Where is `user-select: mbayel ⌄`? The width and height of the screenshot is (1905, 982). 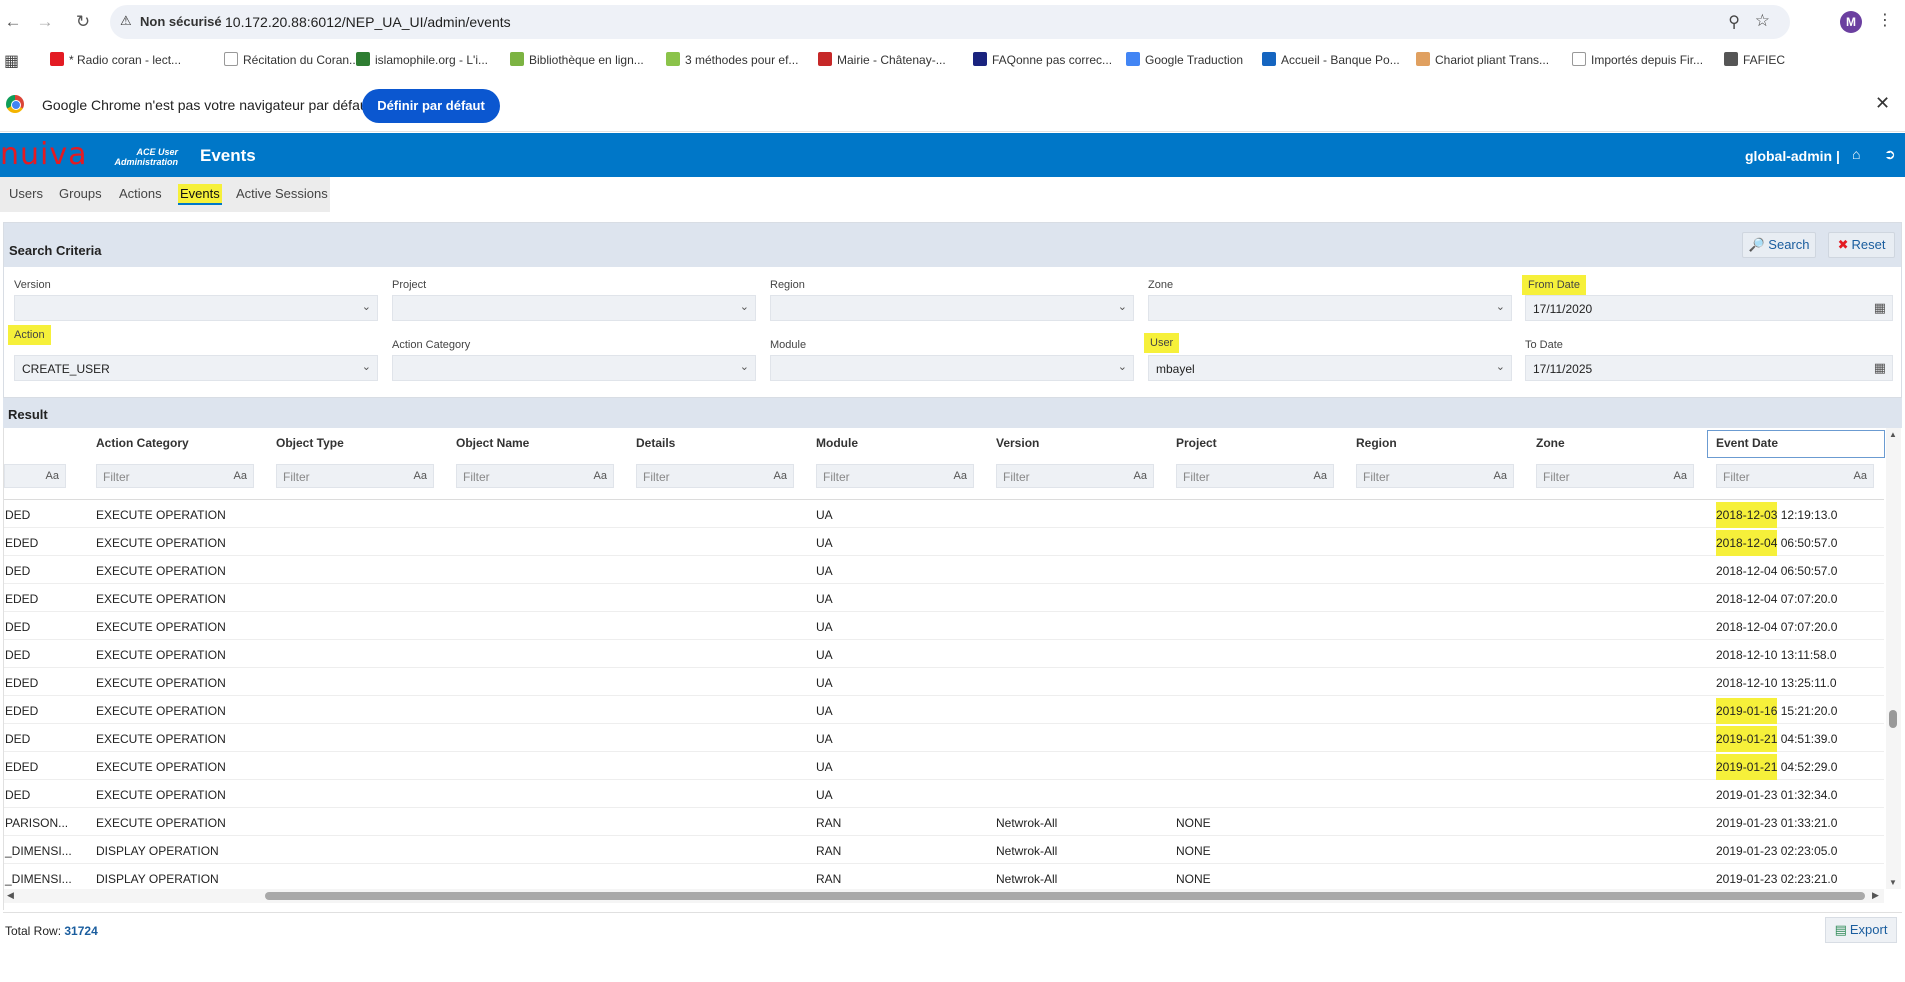
user-select: mbayel ⌄ is located at coordinates (1330, 368).